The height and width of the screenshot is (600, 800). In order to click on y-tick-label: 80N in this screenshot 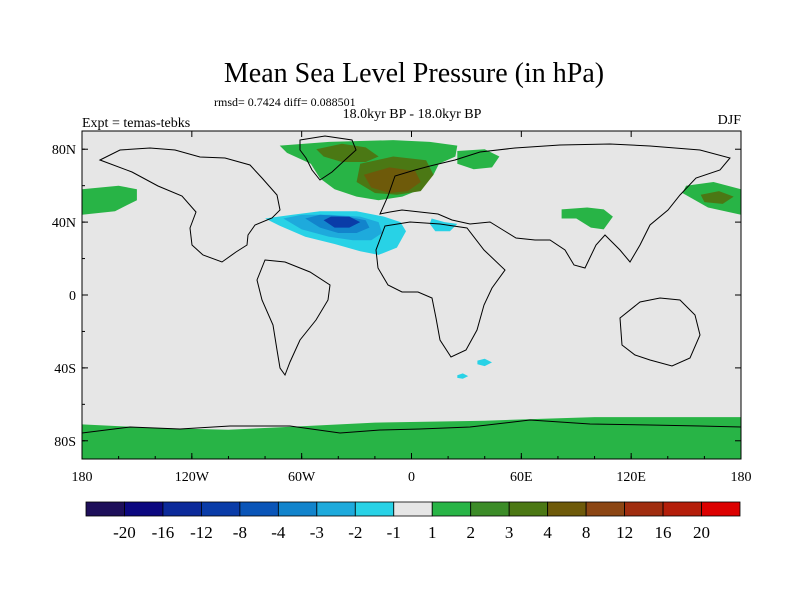, I will do `click(64, 150)`.